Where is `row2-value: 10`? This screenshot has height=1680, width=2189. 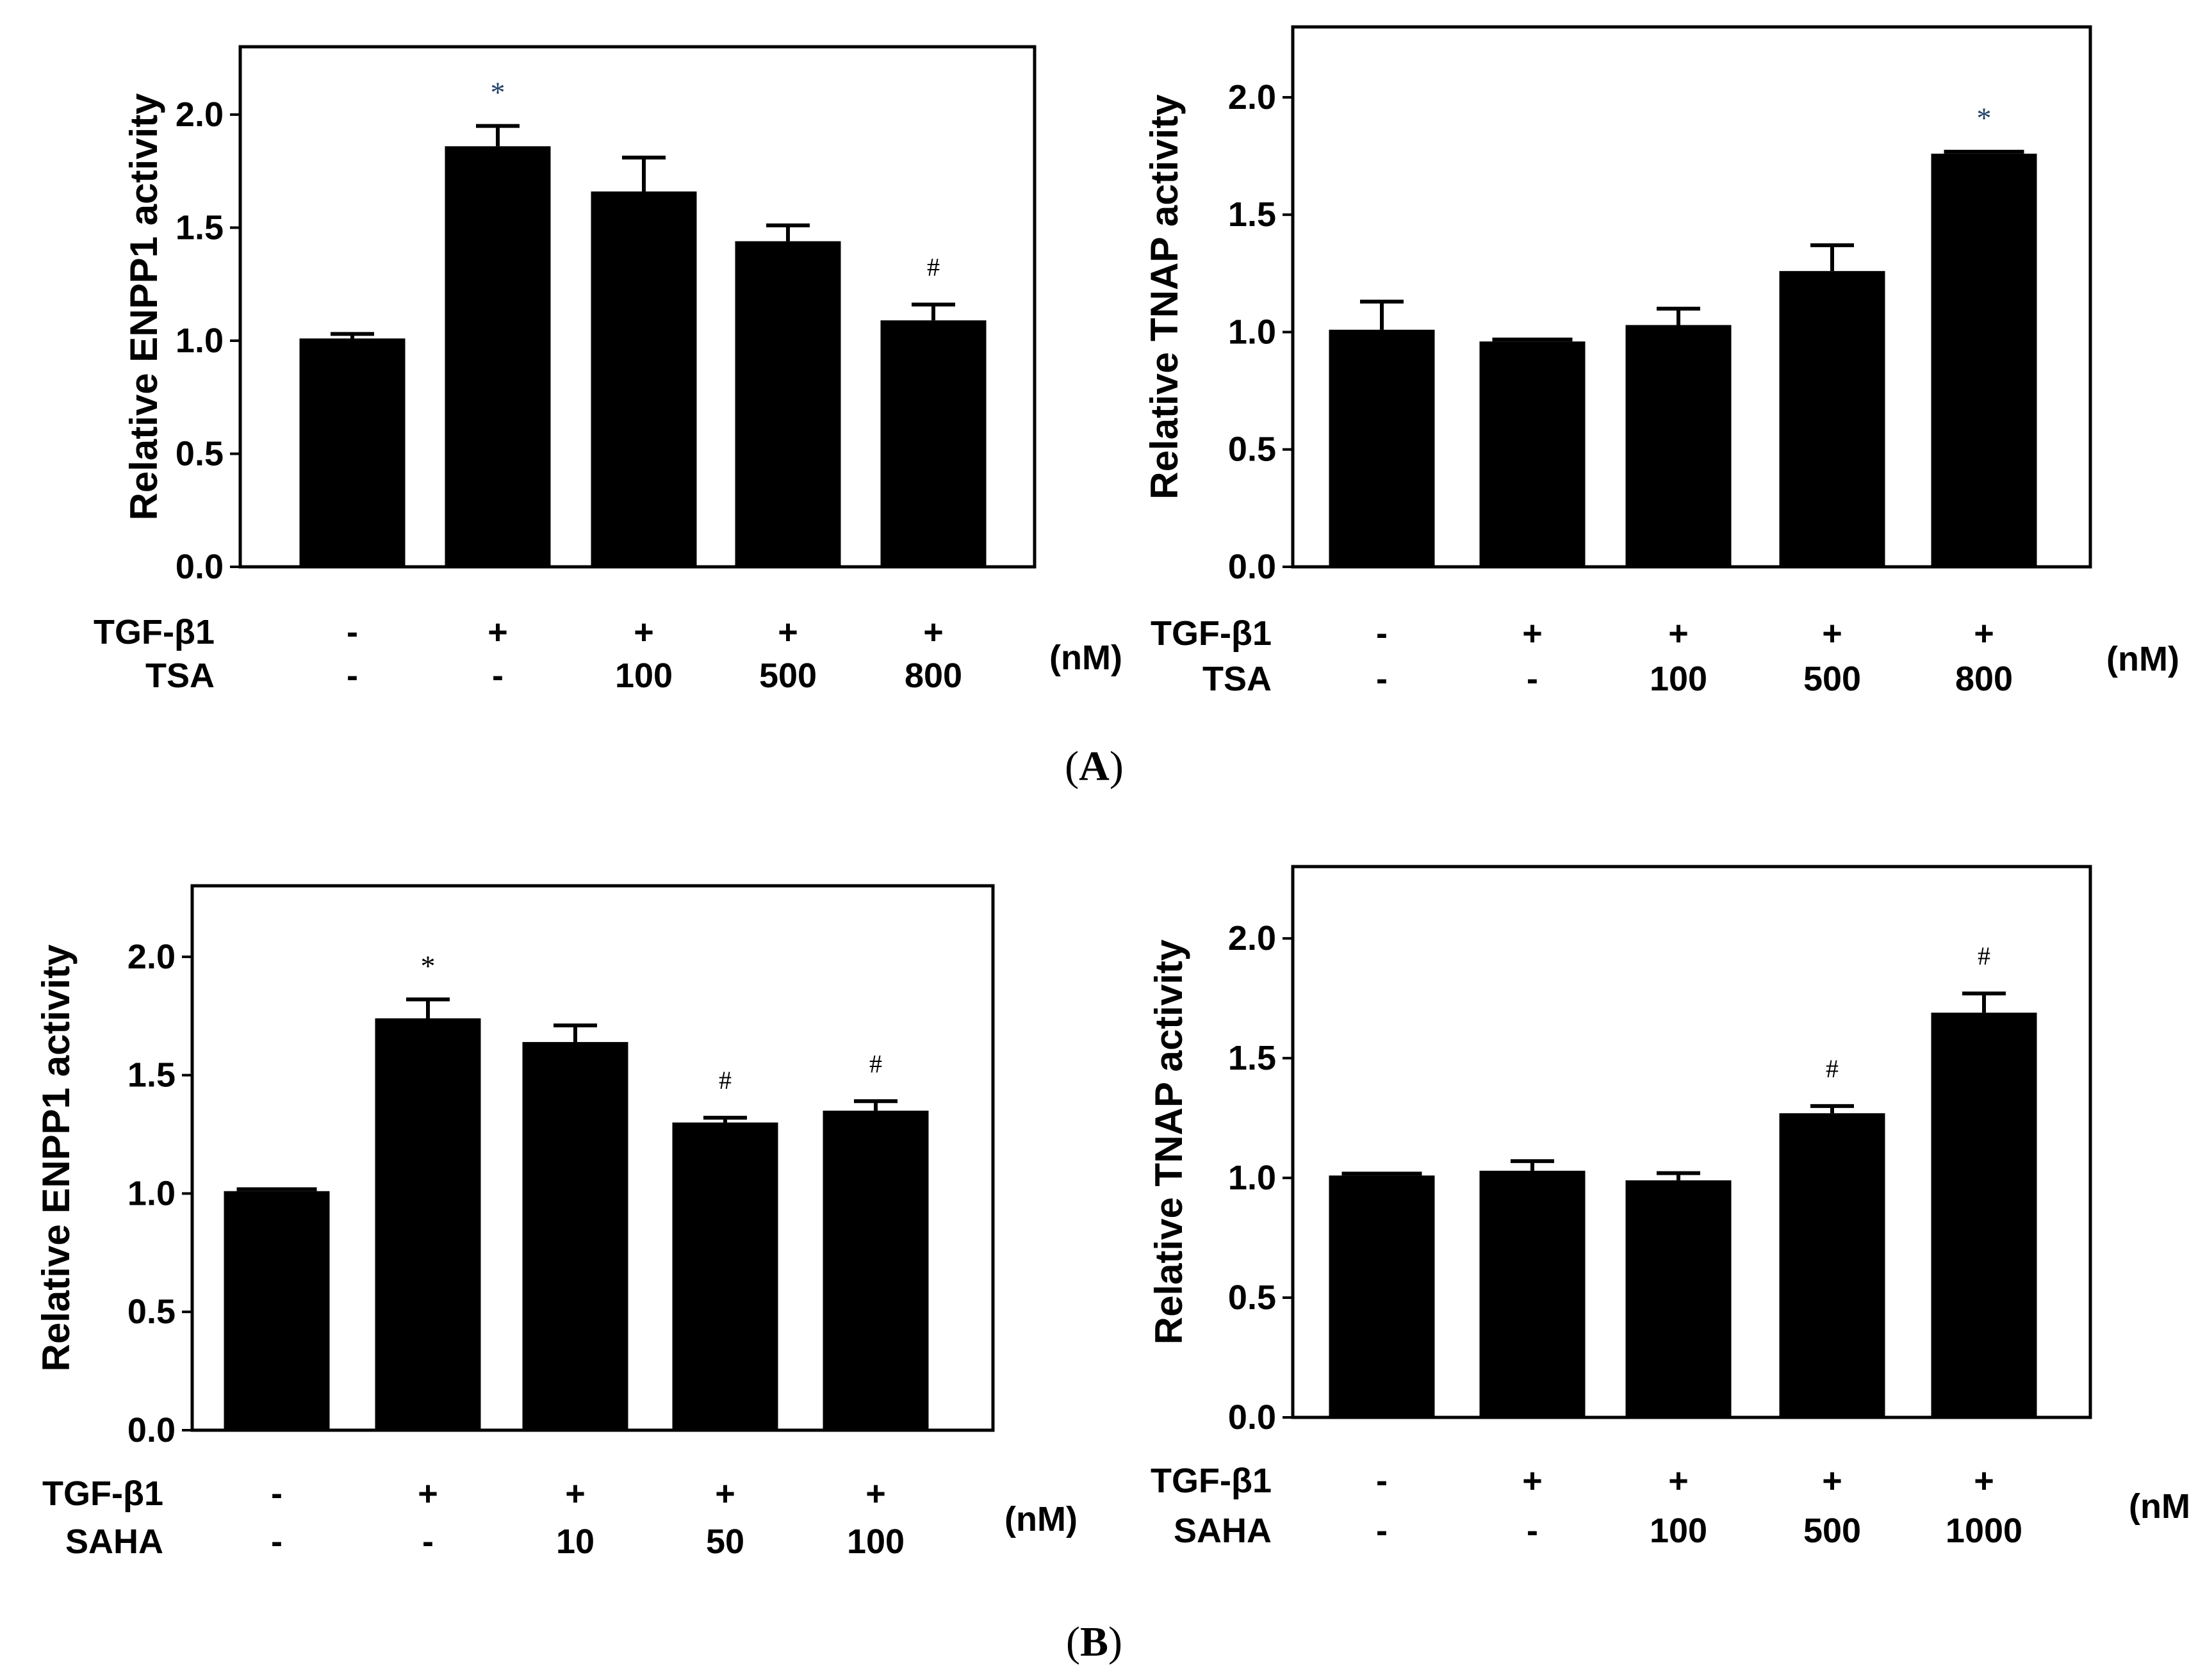 row2-value: 10 is located at coordinates (575, 1541).